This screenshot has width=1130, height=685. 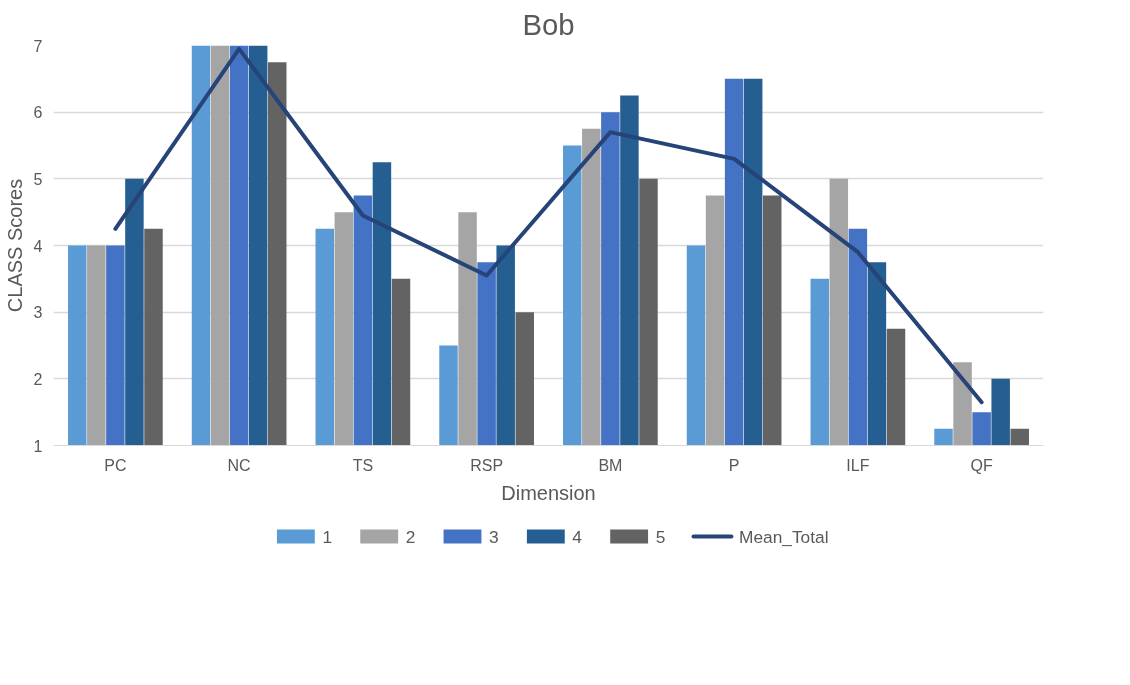 I want to click on y-axis-title: CLASS Scores, so click(x=14, y=245).